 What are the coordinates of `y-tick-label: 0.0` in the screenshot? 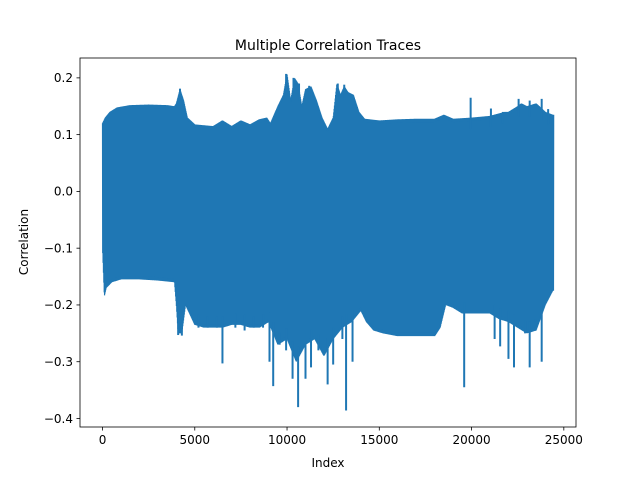 It's located at (63, 192).